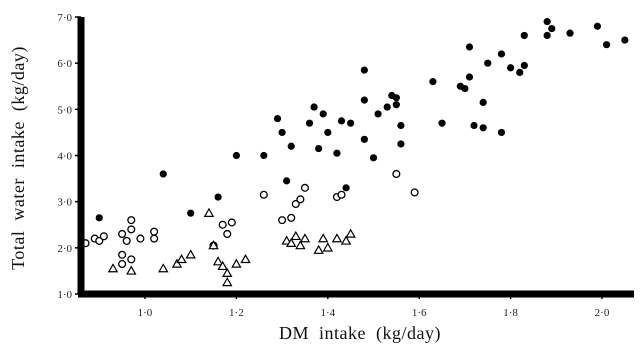 The width and height of the screenshot is (642, 347). What do you see at coordinates (236, 313) in the screenshot?
I see `x-tick-label: 1·2` at bounding box center [236, 313].